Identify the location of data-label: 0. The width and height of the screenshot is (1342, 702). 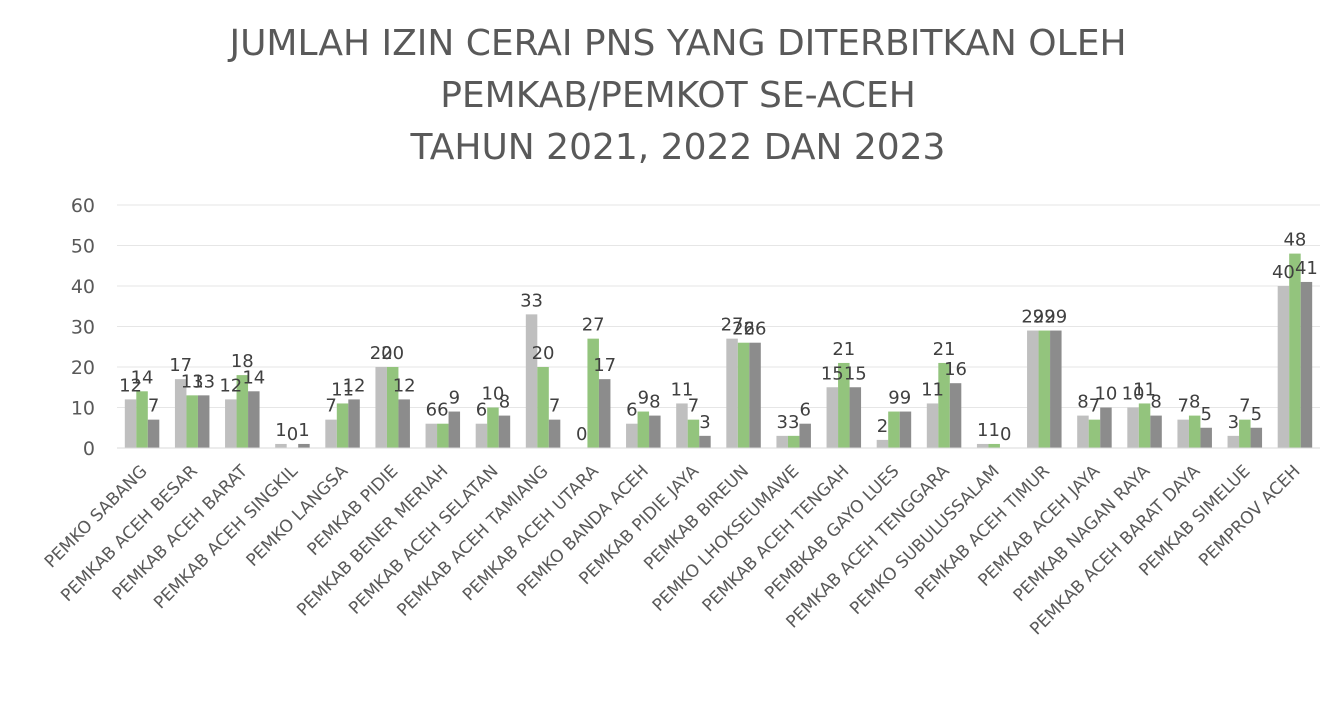
(581, 434).